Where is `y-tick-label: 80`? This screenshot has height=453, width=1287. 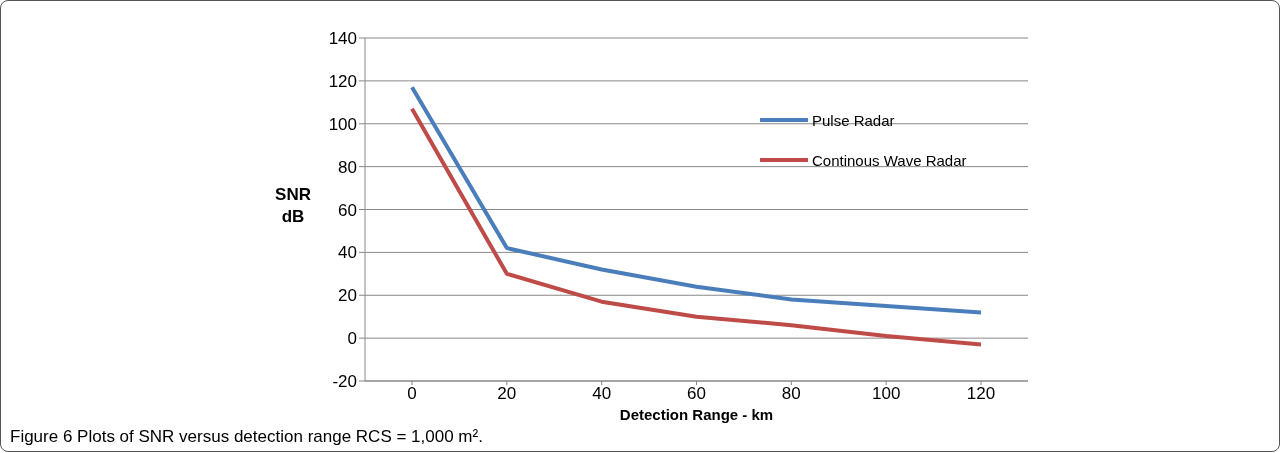
y-tick-label: 80 is located at coordinates (347, 167).